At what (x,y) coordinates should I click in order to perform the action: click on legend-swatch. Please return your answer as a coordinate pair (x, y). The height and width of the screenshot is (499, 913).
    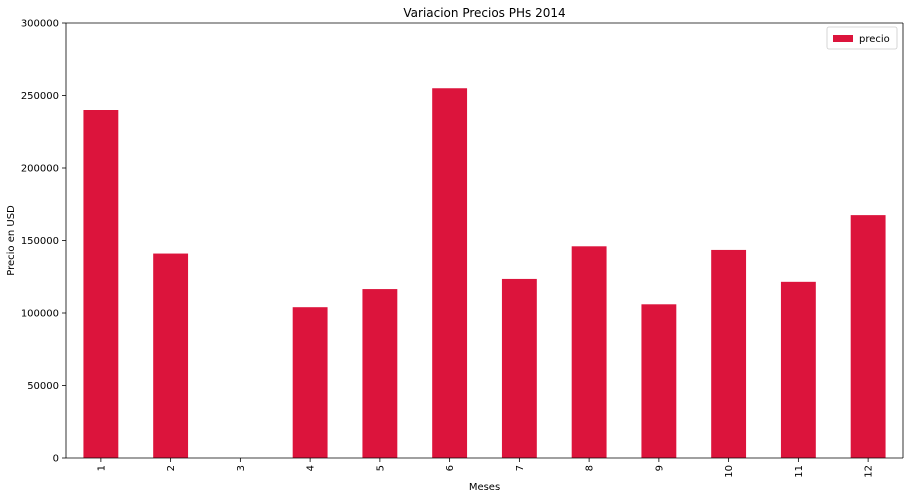
    Looking at the image, I should click on (843, 38).